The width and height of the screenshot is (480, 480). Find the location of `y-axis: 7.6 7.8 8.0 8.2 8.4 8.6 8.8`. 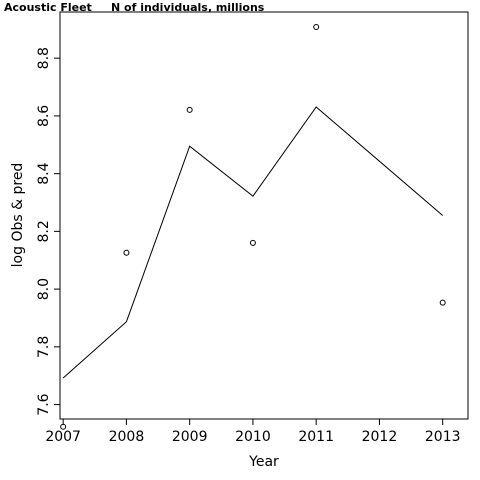

y-axis: 7.6 7.8 8.0 8.2 8.4 8.6 8.8 is located at coordinates (48, 231).